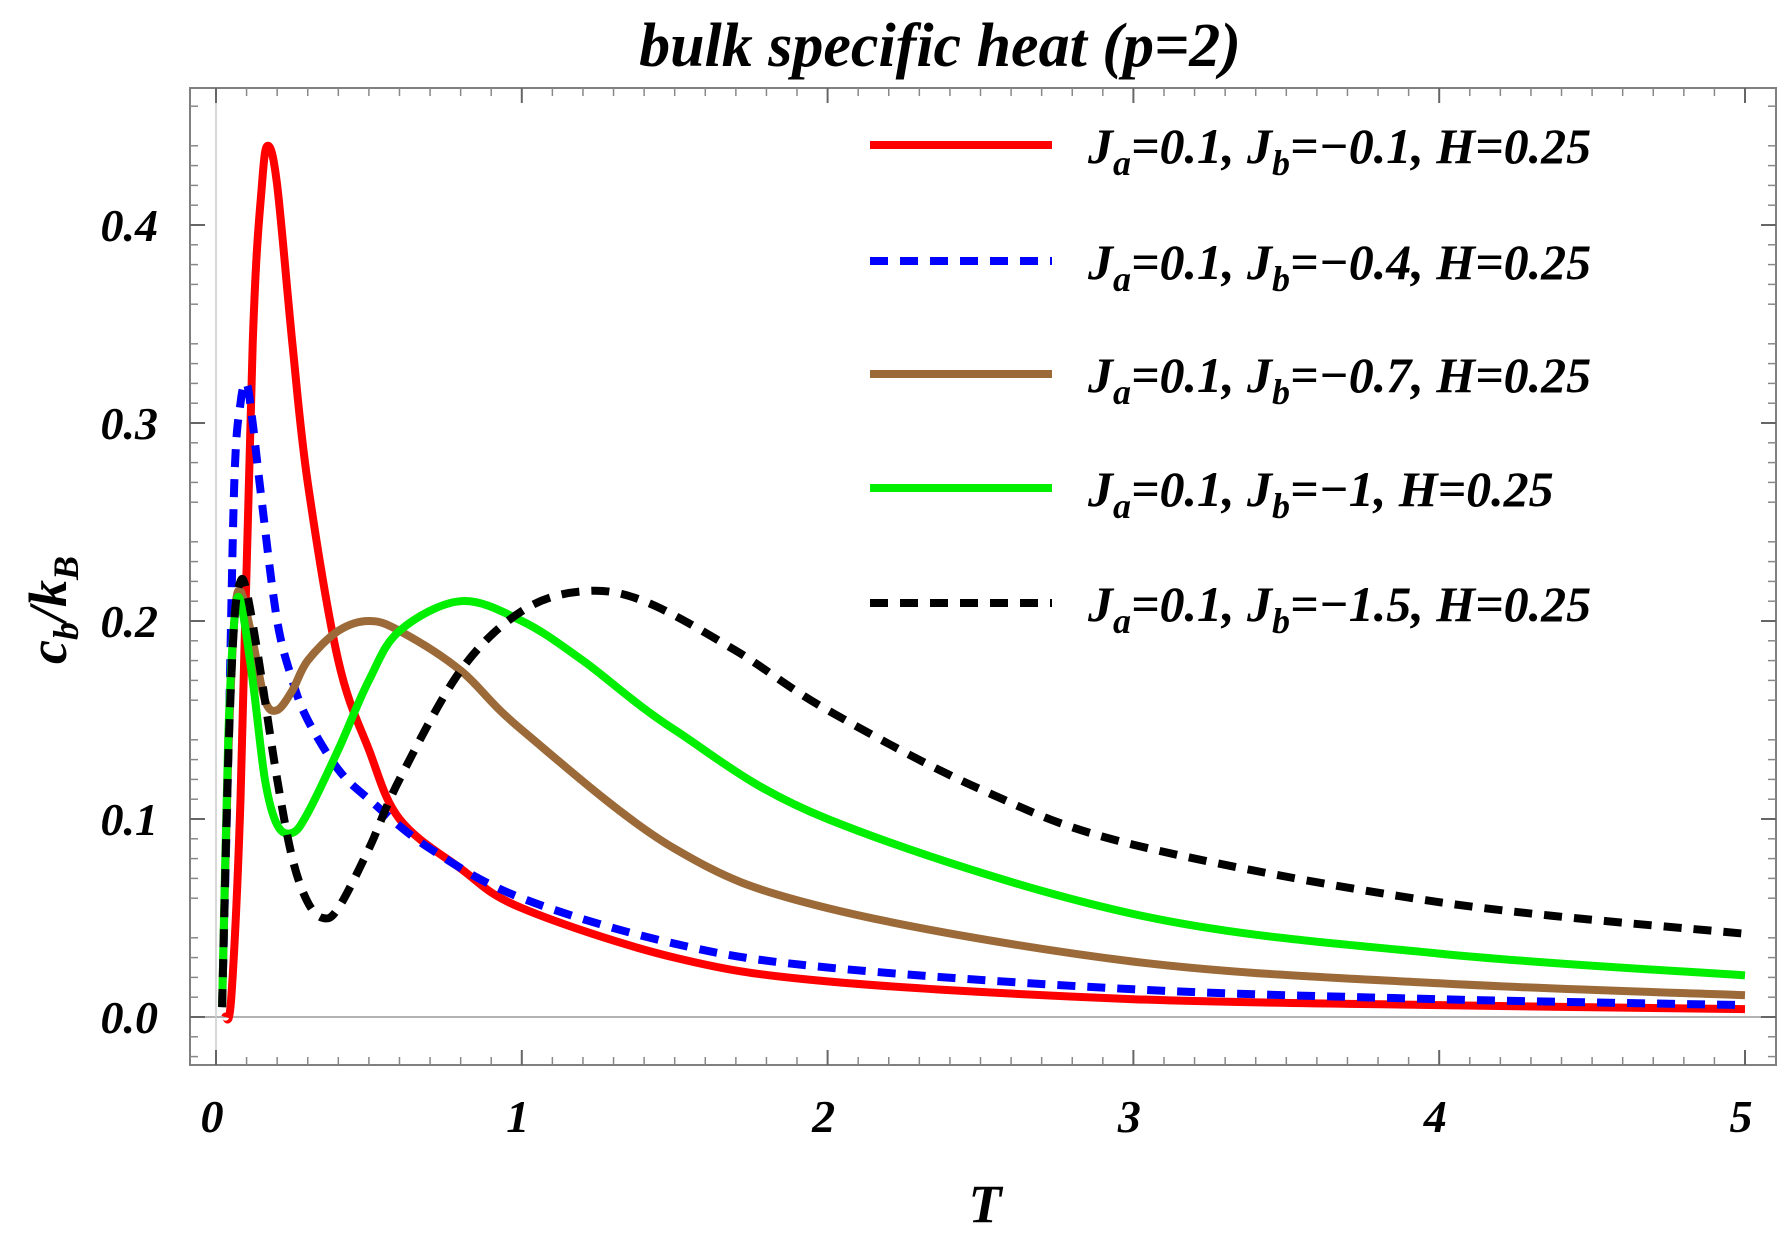  Describe the element at coordinates (130, 1017) in the screenshot. I see `y-tick-label: 0.0` at that location.